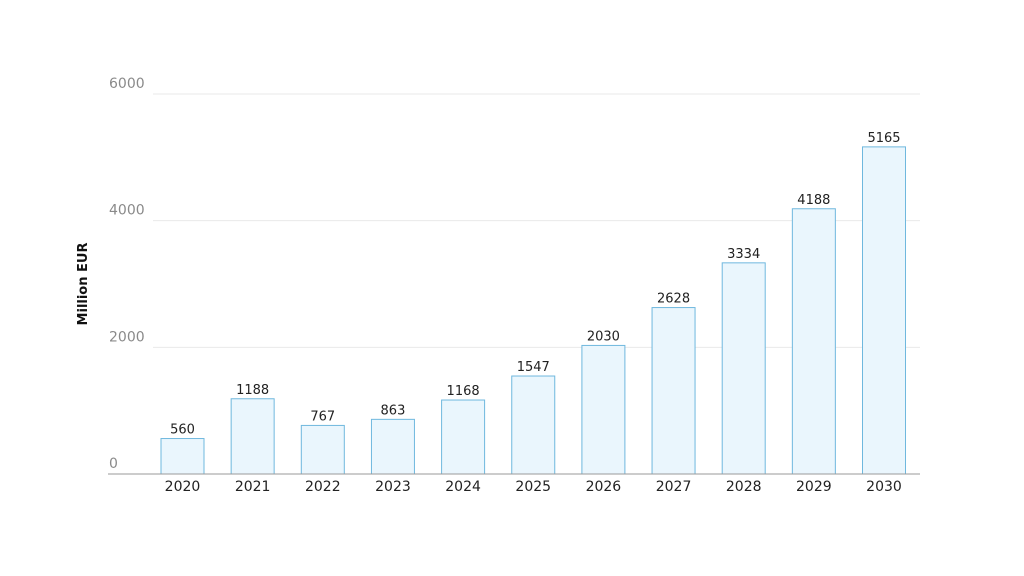  Describe the element at coordinates (392, 446) in the screenshot. I see `bar-2023` at that location.